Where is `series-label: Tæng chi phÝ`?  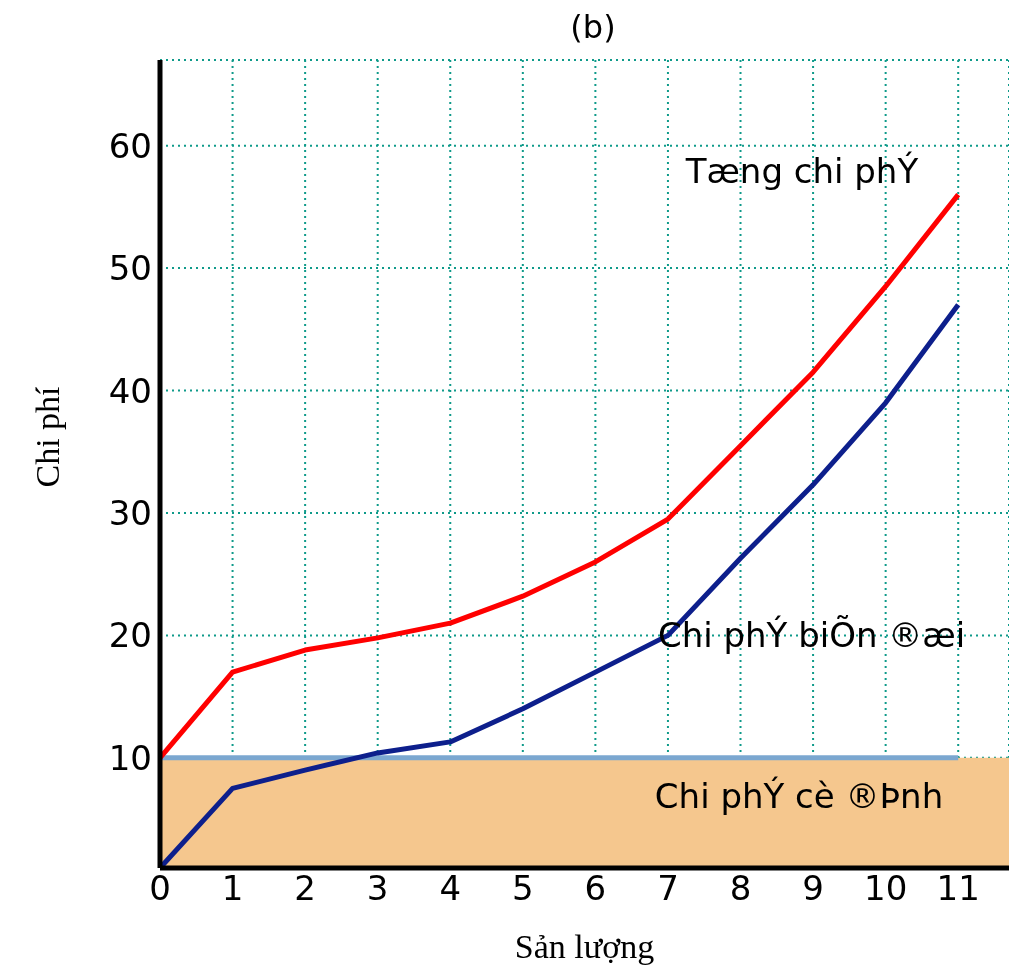
series-label: Tæng chi phÝ is located at coordinates (801, 170).